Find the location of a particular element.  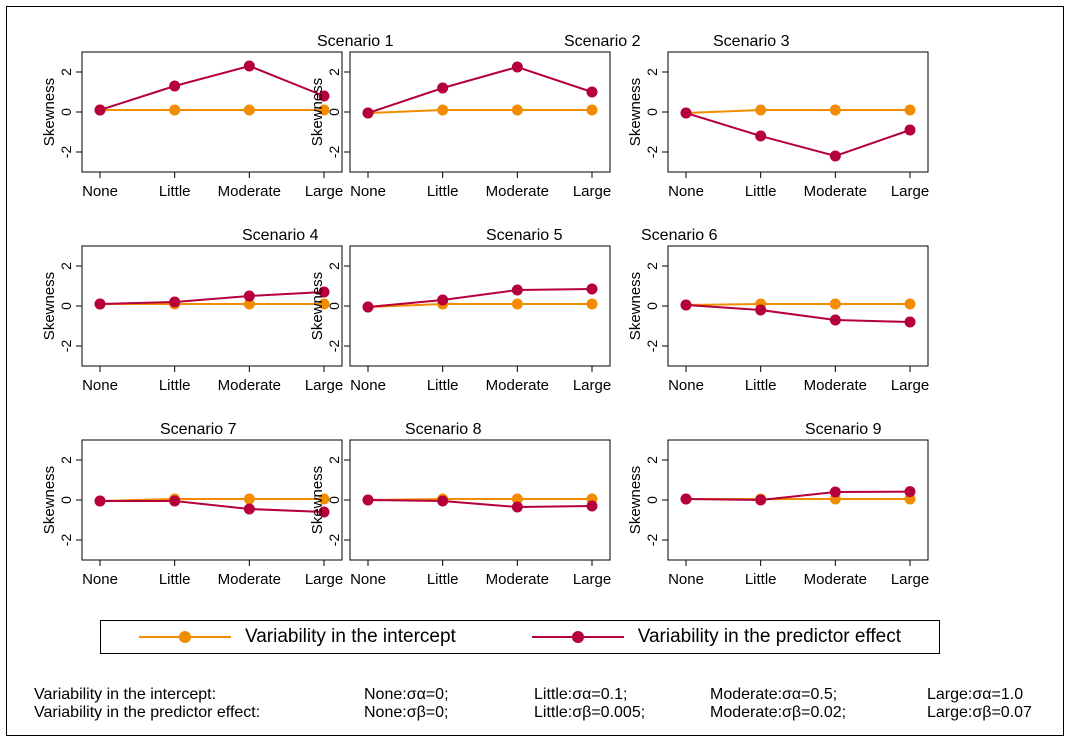

panel-title: Scenario 5 is located at coordinates (524, 235).